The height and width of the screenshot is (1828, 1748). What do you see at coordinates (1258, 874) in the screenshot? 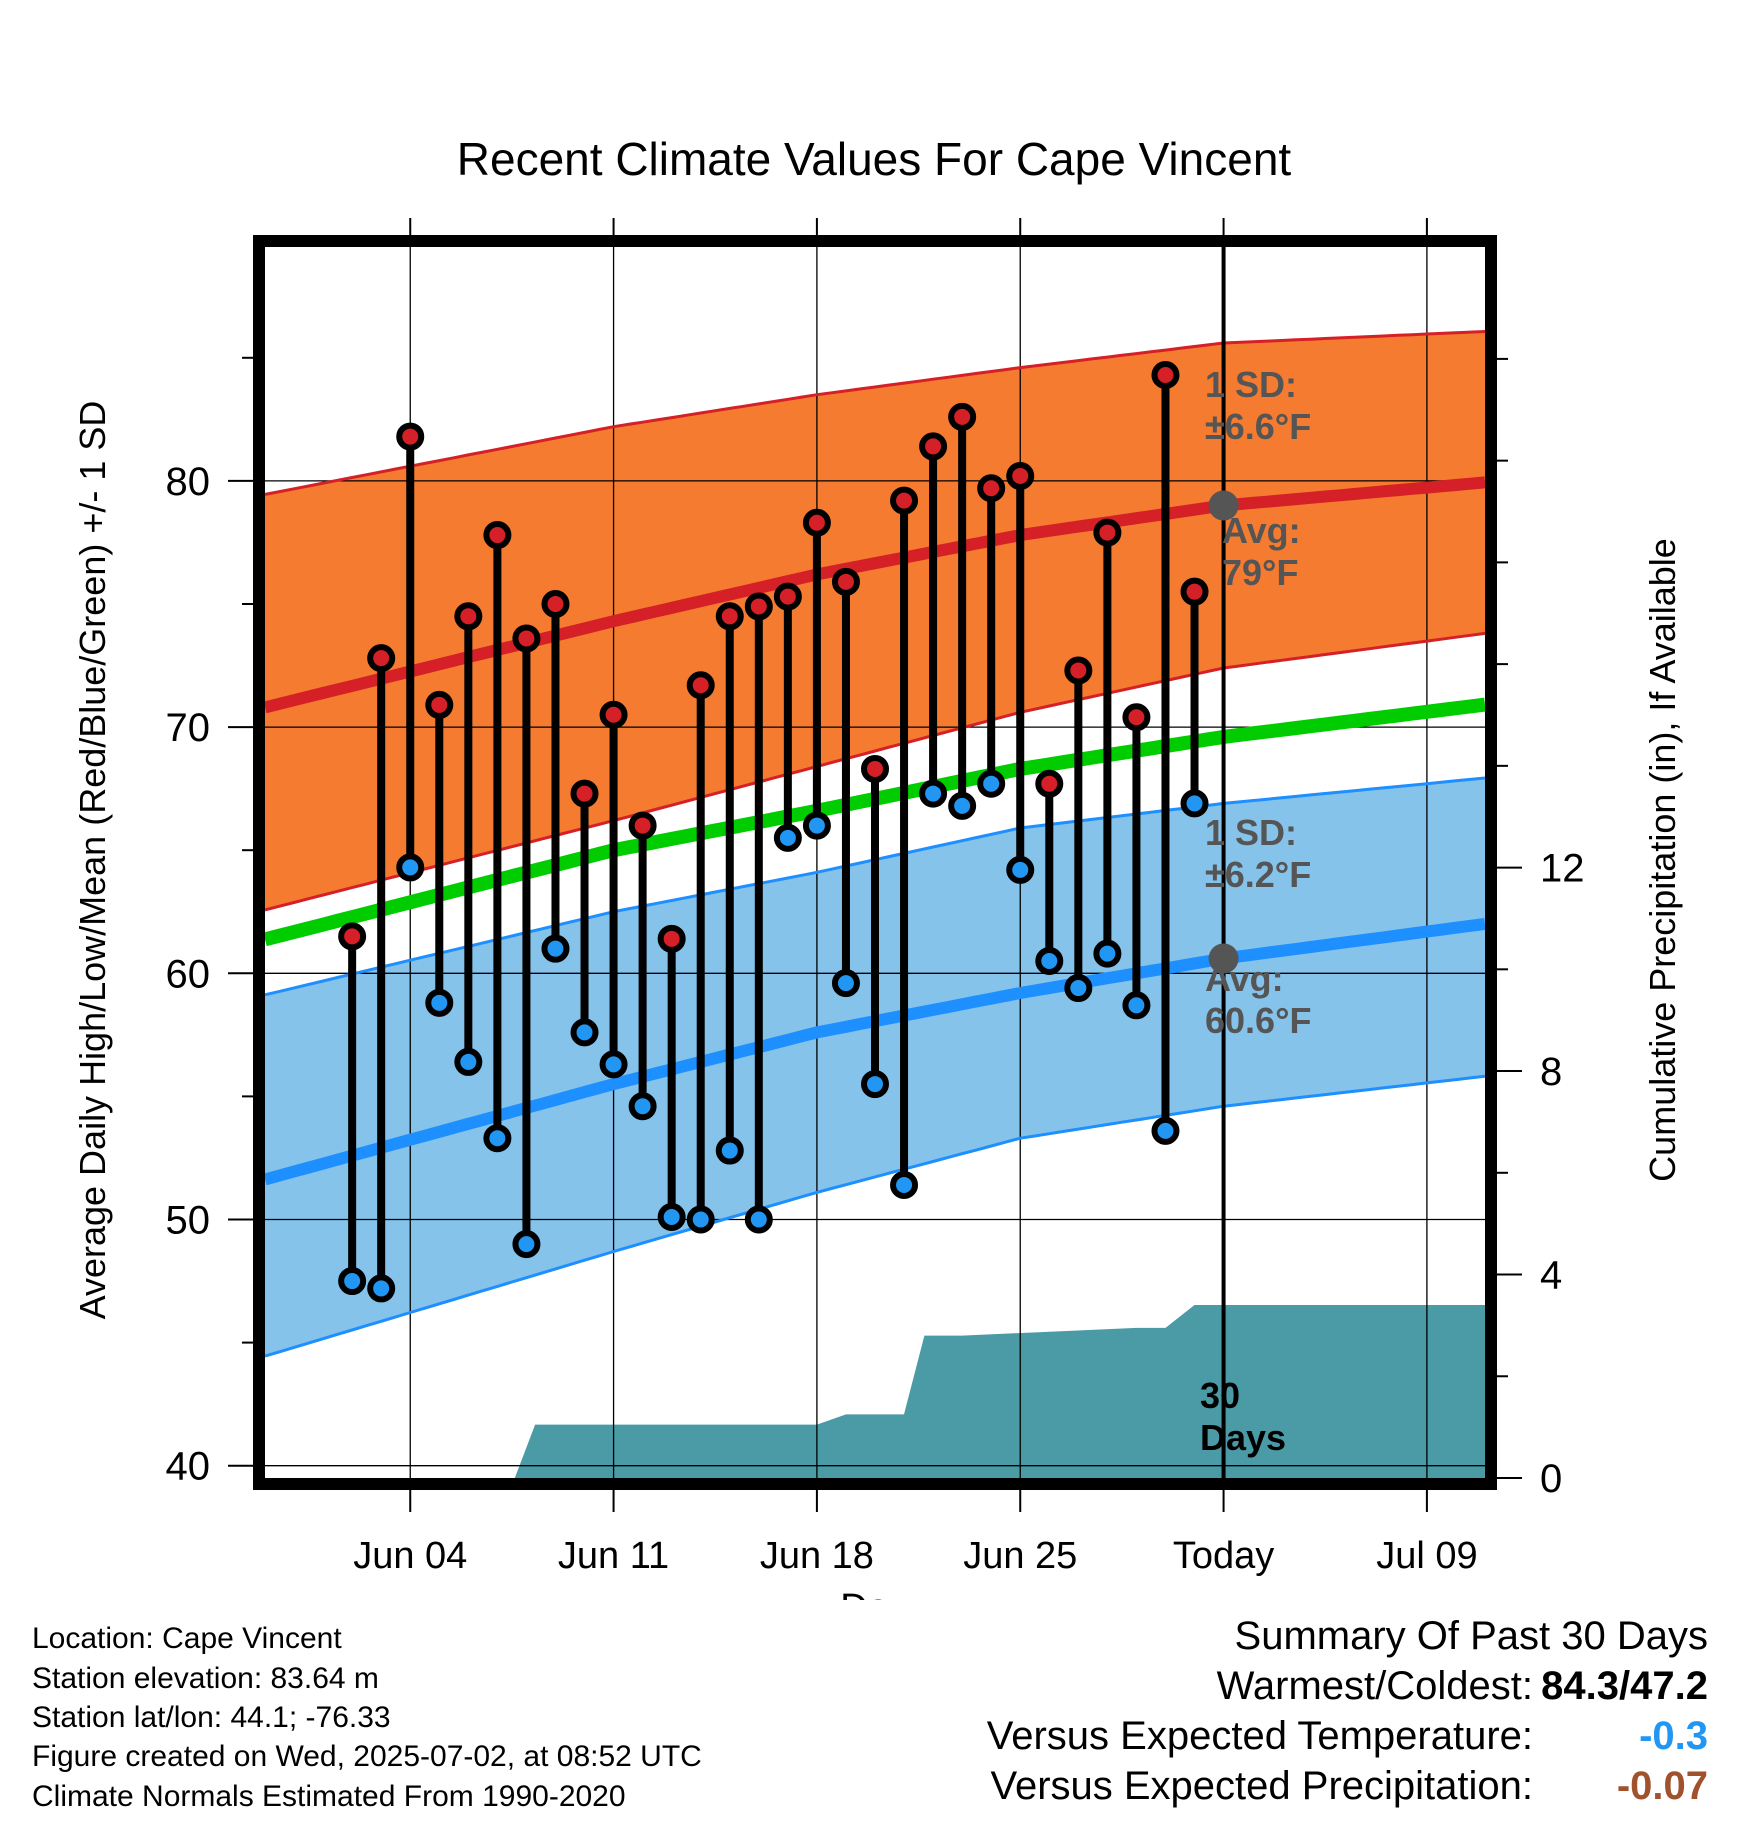
I see `low-sd-annotation: ±6.2°F` at bounding box center [1258, 874].